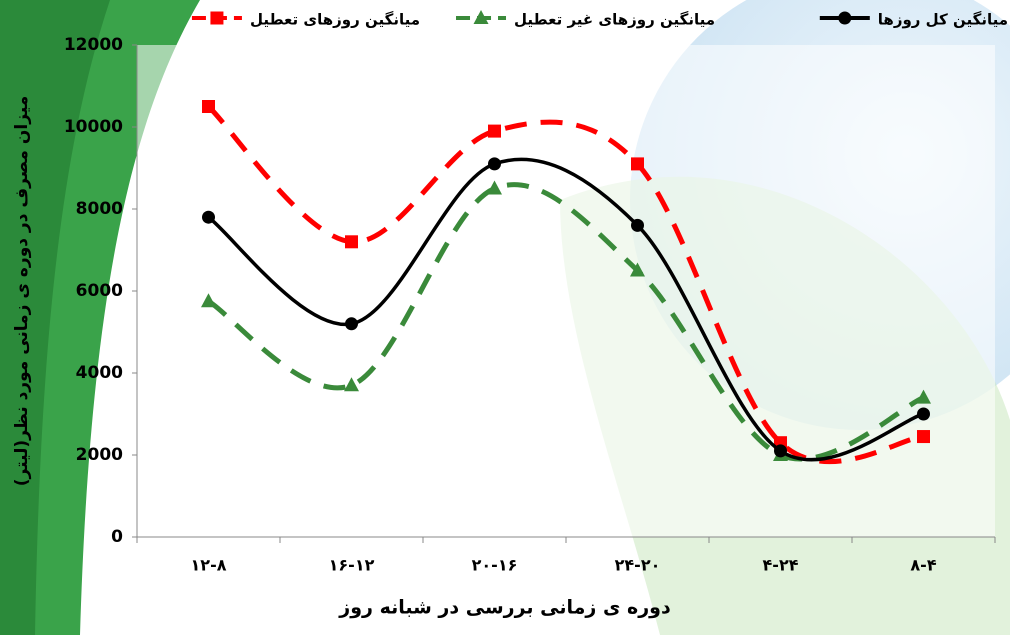 The image size is (1010, 639). I want to click on x-axis-title: دوره ی زمانی بررسی در شبانه روز, so click(504, 608).